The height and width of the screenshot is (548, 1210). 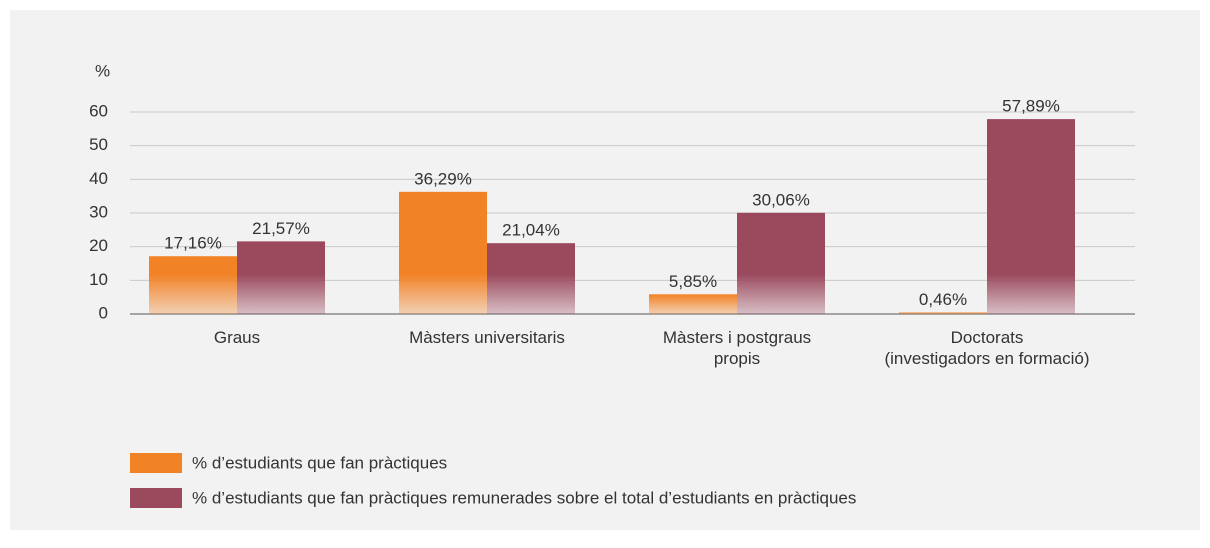 What do you see at coordinates (443, 178) in the screenshot?
I see `value-label: 36,29%` at bounding box center [443, 178].